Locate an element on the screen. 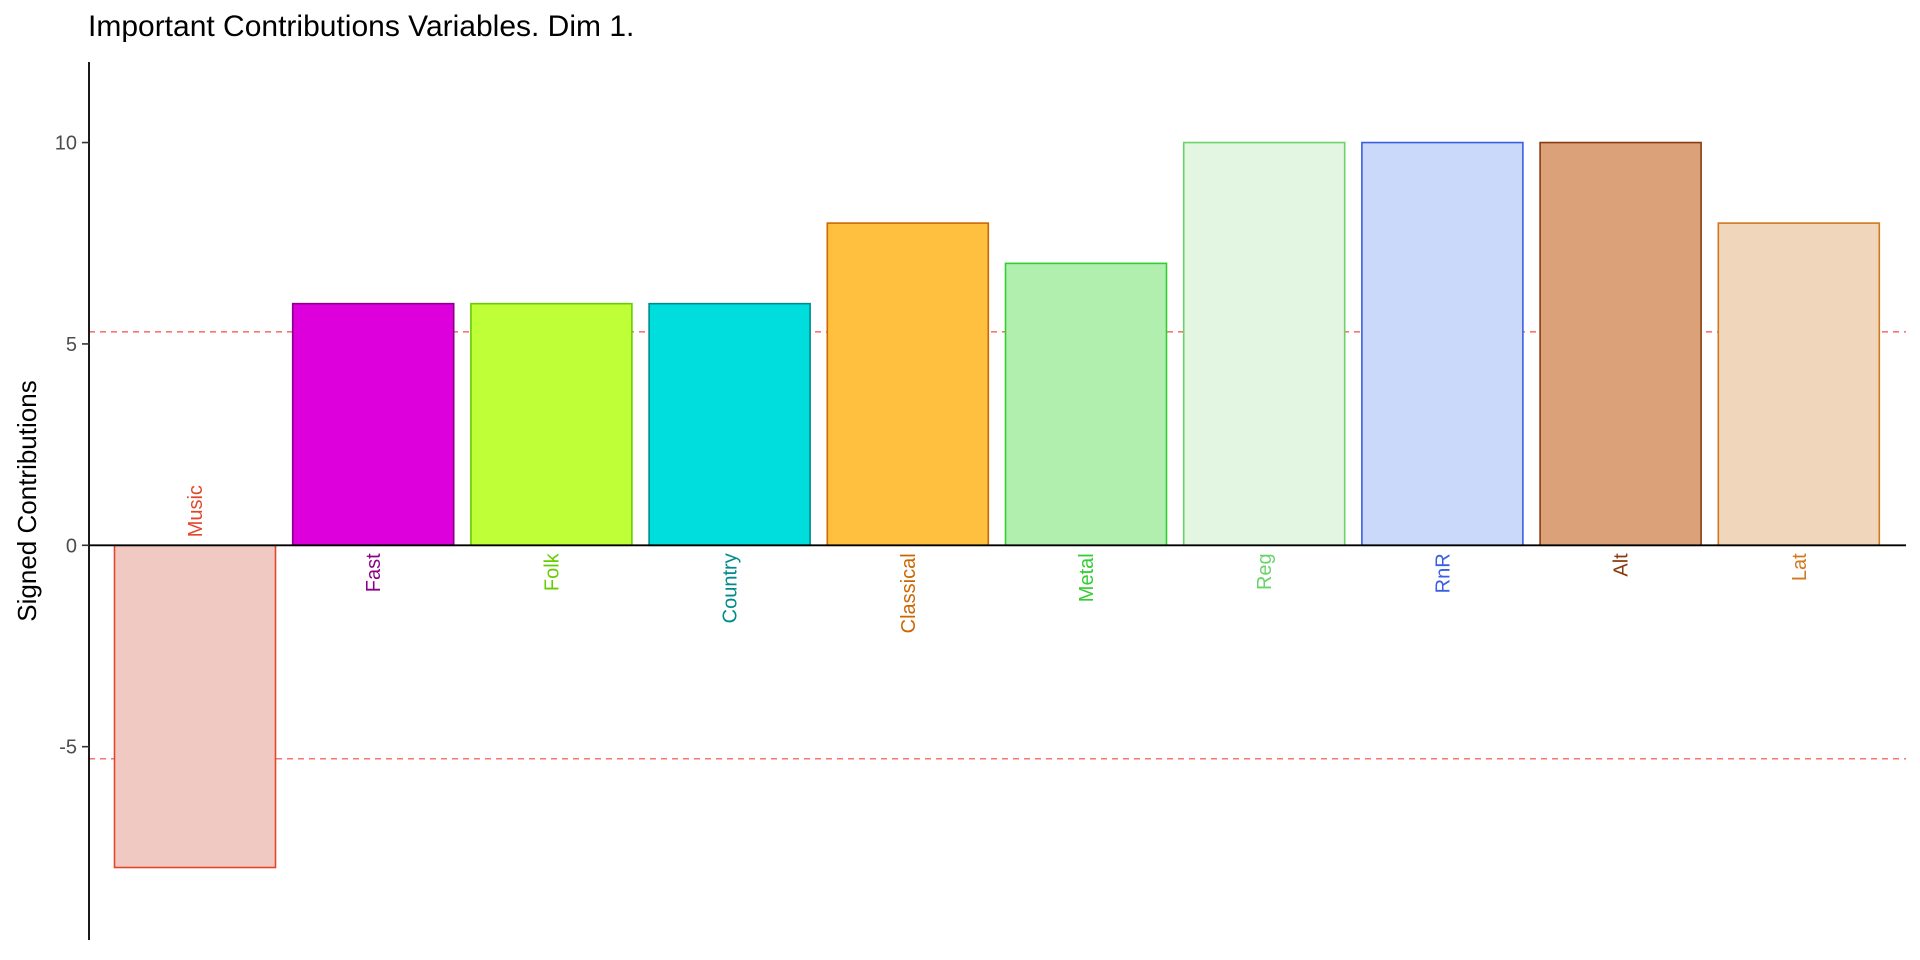 The height and width of the screenshot is (960, 1920). category-label-folk: Folk is located at coordinates (552, 571).